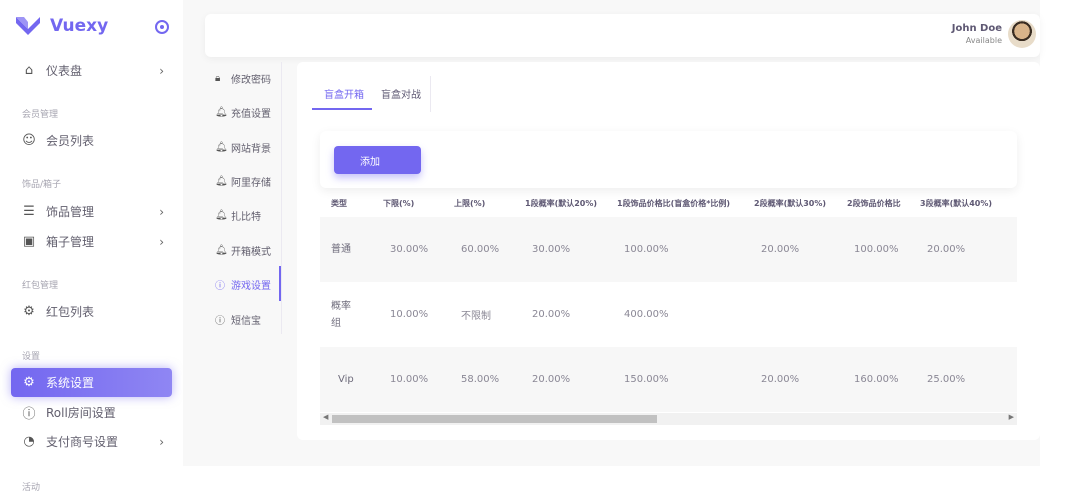 This screenshot has height=498, width=1080. What do you see at coordinates (399, 203) in the screenshot?
I see `column-header: 下限(%)` at bounding box center [399, 203].